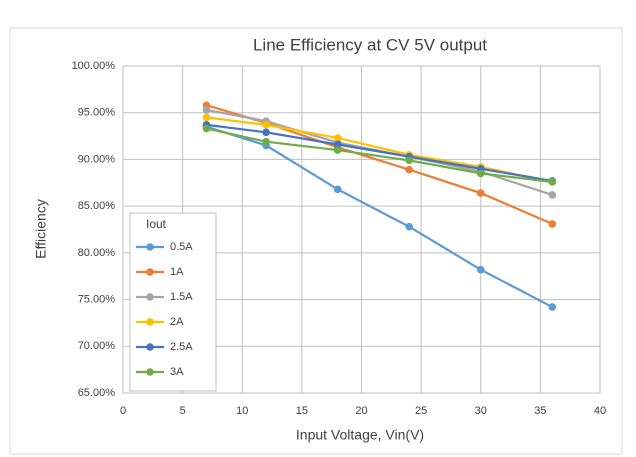 This screenshot has height=457, width=636. I want to click on legend-label: 1A, so click(177, 272).